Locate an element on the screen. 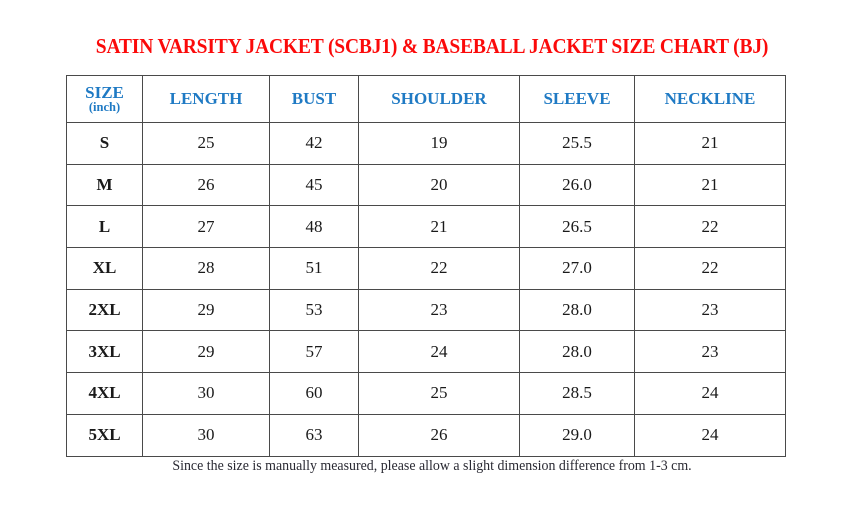 The image size is (864, 523). cell-bust: 42 is located at coordinates (314, 143).